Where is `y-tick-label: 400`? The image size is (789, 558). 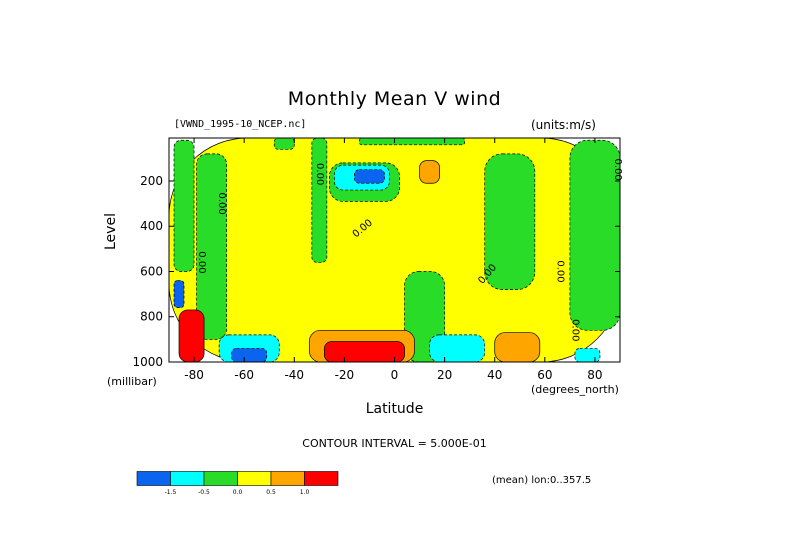
y-tick-label: 400 is located at coordinates (151, 226).